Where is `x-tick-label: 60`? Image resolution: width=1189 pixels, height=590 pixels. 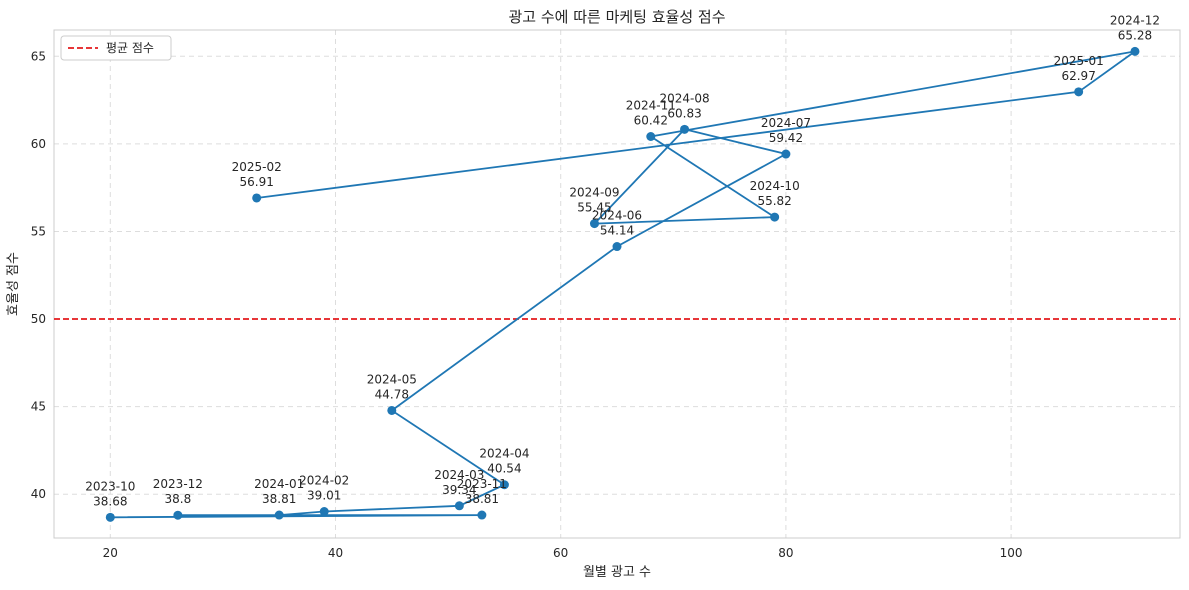 x-tick-label: 60 is located at coordinates (560, 553).